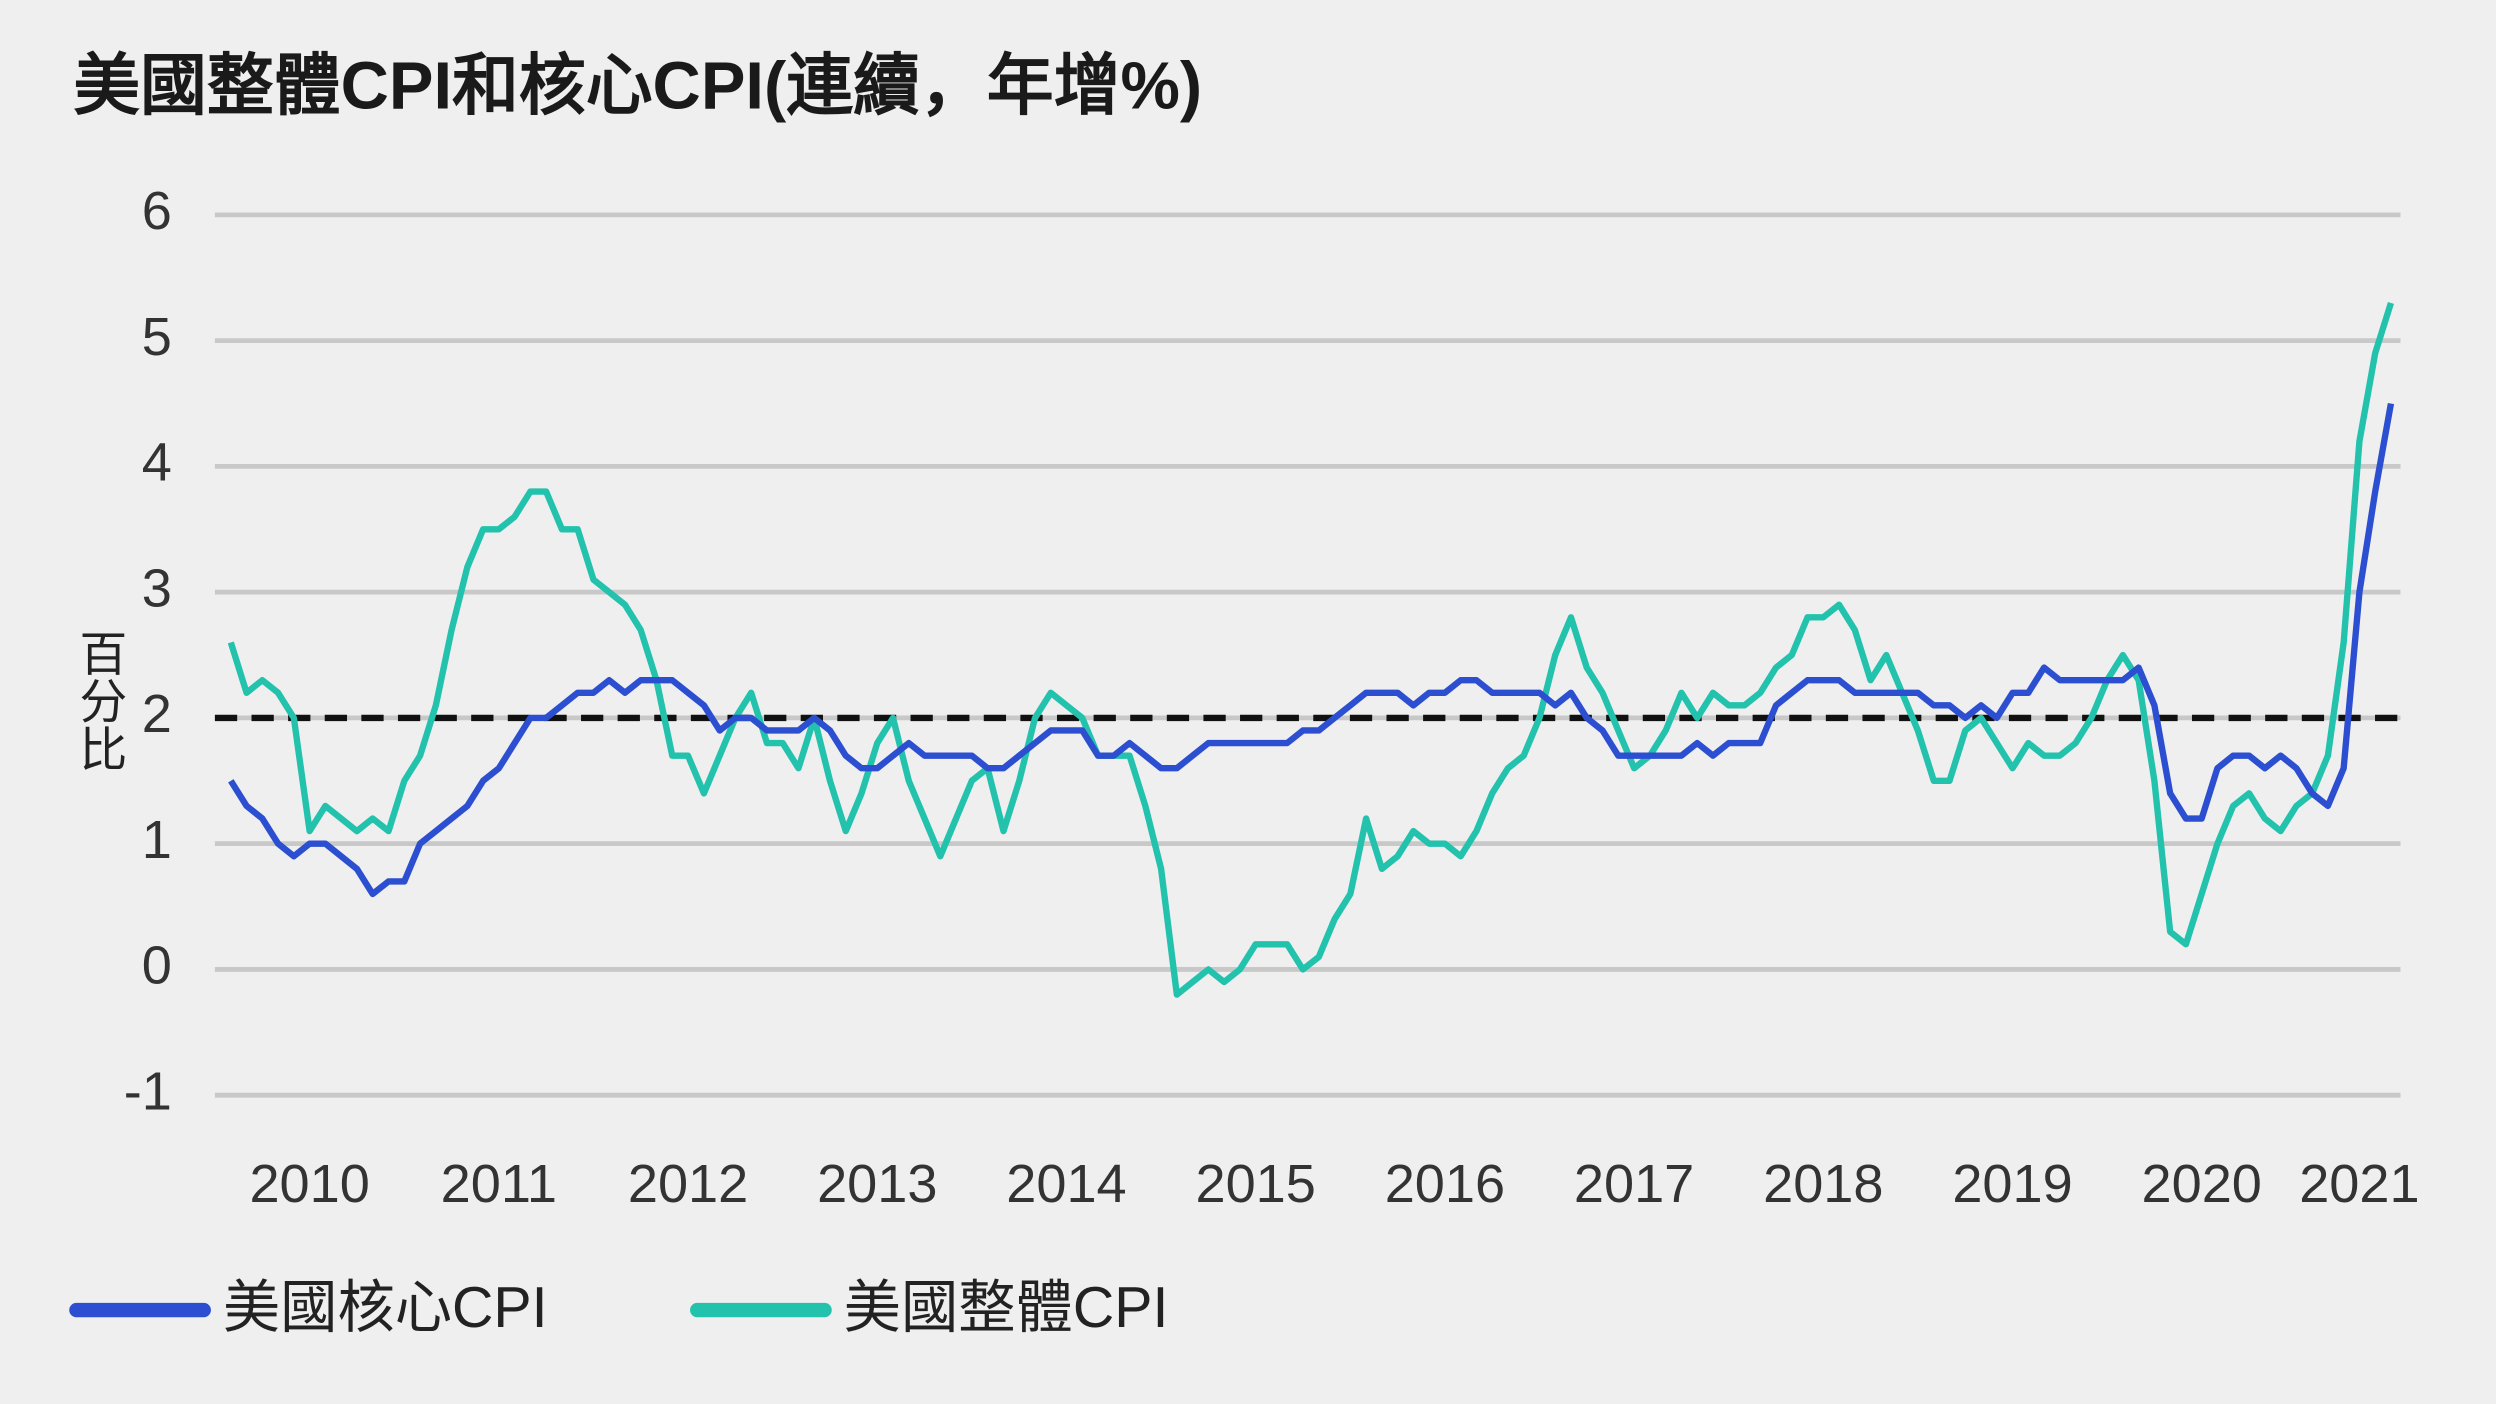 The height and width of the screenshot is (1404, 2496). I want to click on y-axis-label-text: 百分比, so click(98, 700).